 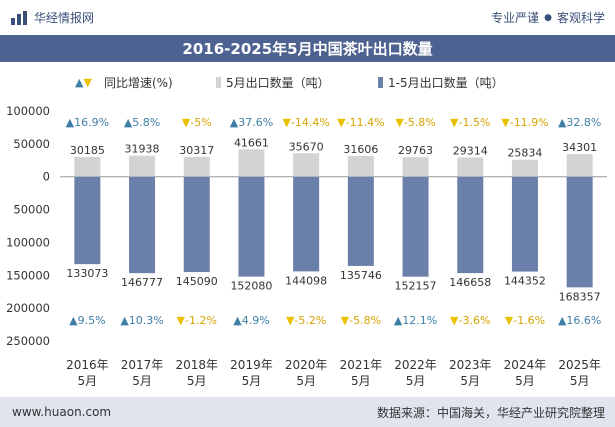 I want to click on legend-down-triangle-icon: ▼, so click(x=87, y=82).